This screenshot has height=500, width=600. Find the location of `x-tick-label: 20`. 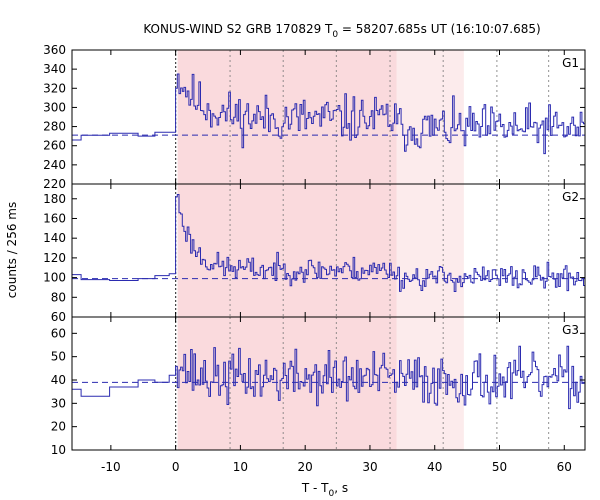

x-tick-label: 20 is located at coordinates (305, 467).